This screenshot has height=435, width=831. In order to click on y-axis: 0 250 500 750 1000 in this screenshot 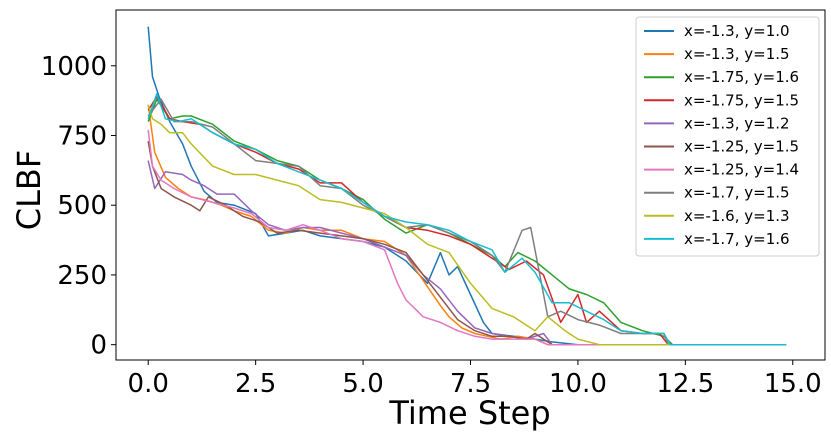, I will do `click(78, 206)`.